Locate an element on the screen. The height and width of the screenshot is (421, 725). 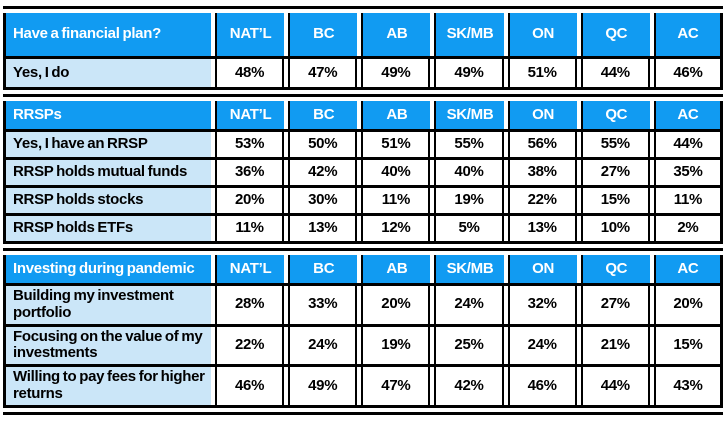
value-cell: 30% is located at coordinates (323, 200).